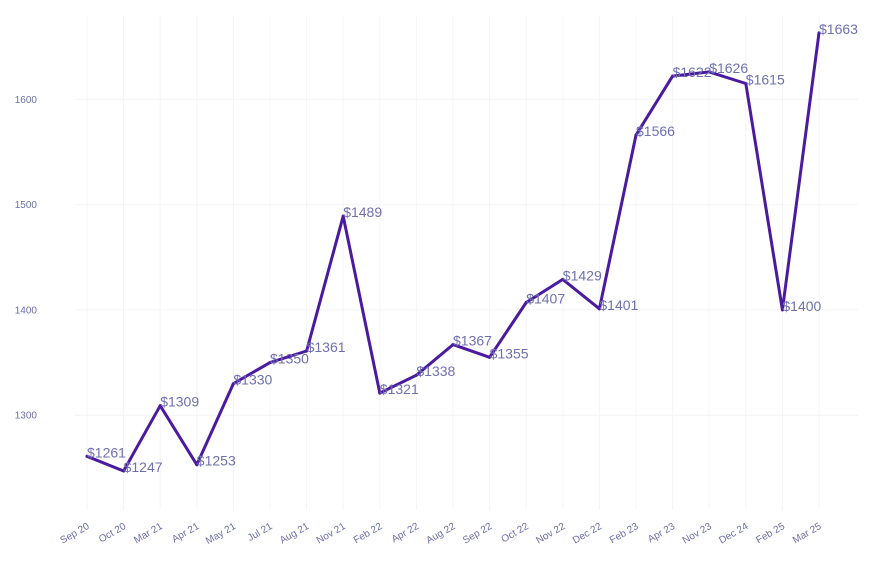 This screenshot has width=873, height=565. I want to click on x-tick-label: Aug 22, so click(441, 534).